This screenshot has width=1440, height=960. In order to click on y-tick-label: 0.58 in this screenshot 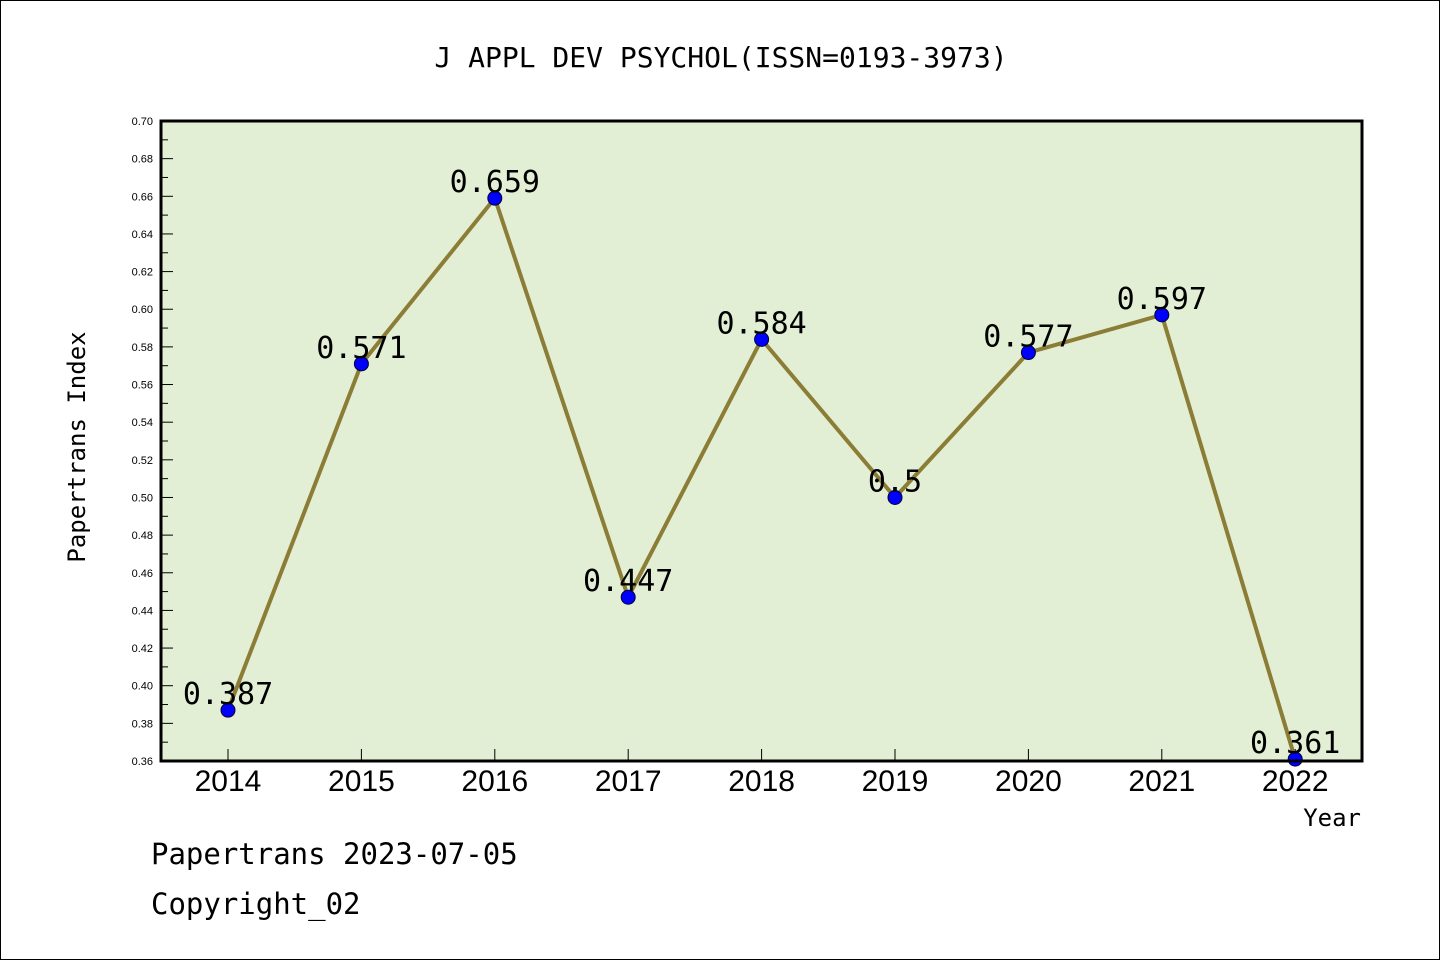, I will do `click(142, 348)`.